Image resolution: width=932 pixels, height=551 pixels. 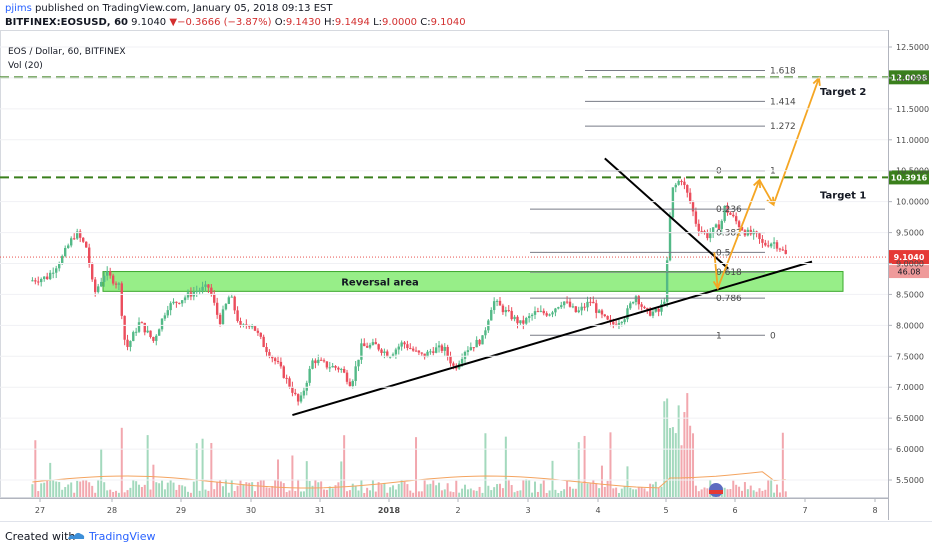 What do you see at coordinates (597, 510) in the screenshot?
I see `x-tick-label: 4` at bounding box center [597, 510].